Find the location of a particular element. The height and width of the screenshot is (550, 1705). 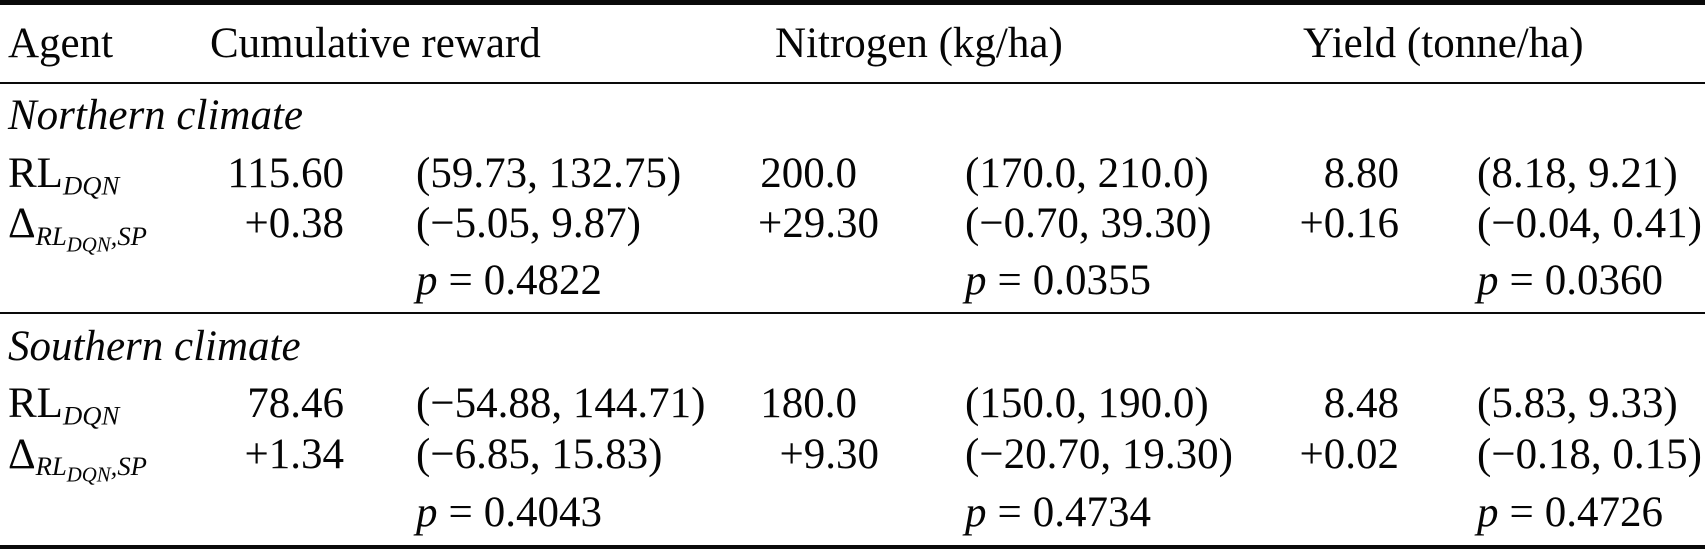

cell-nitrogen-value: 200.0 is located at coordinates (809, 173).